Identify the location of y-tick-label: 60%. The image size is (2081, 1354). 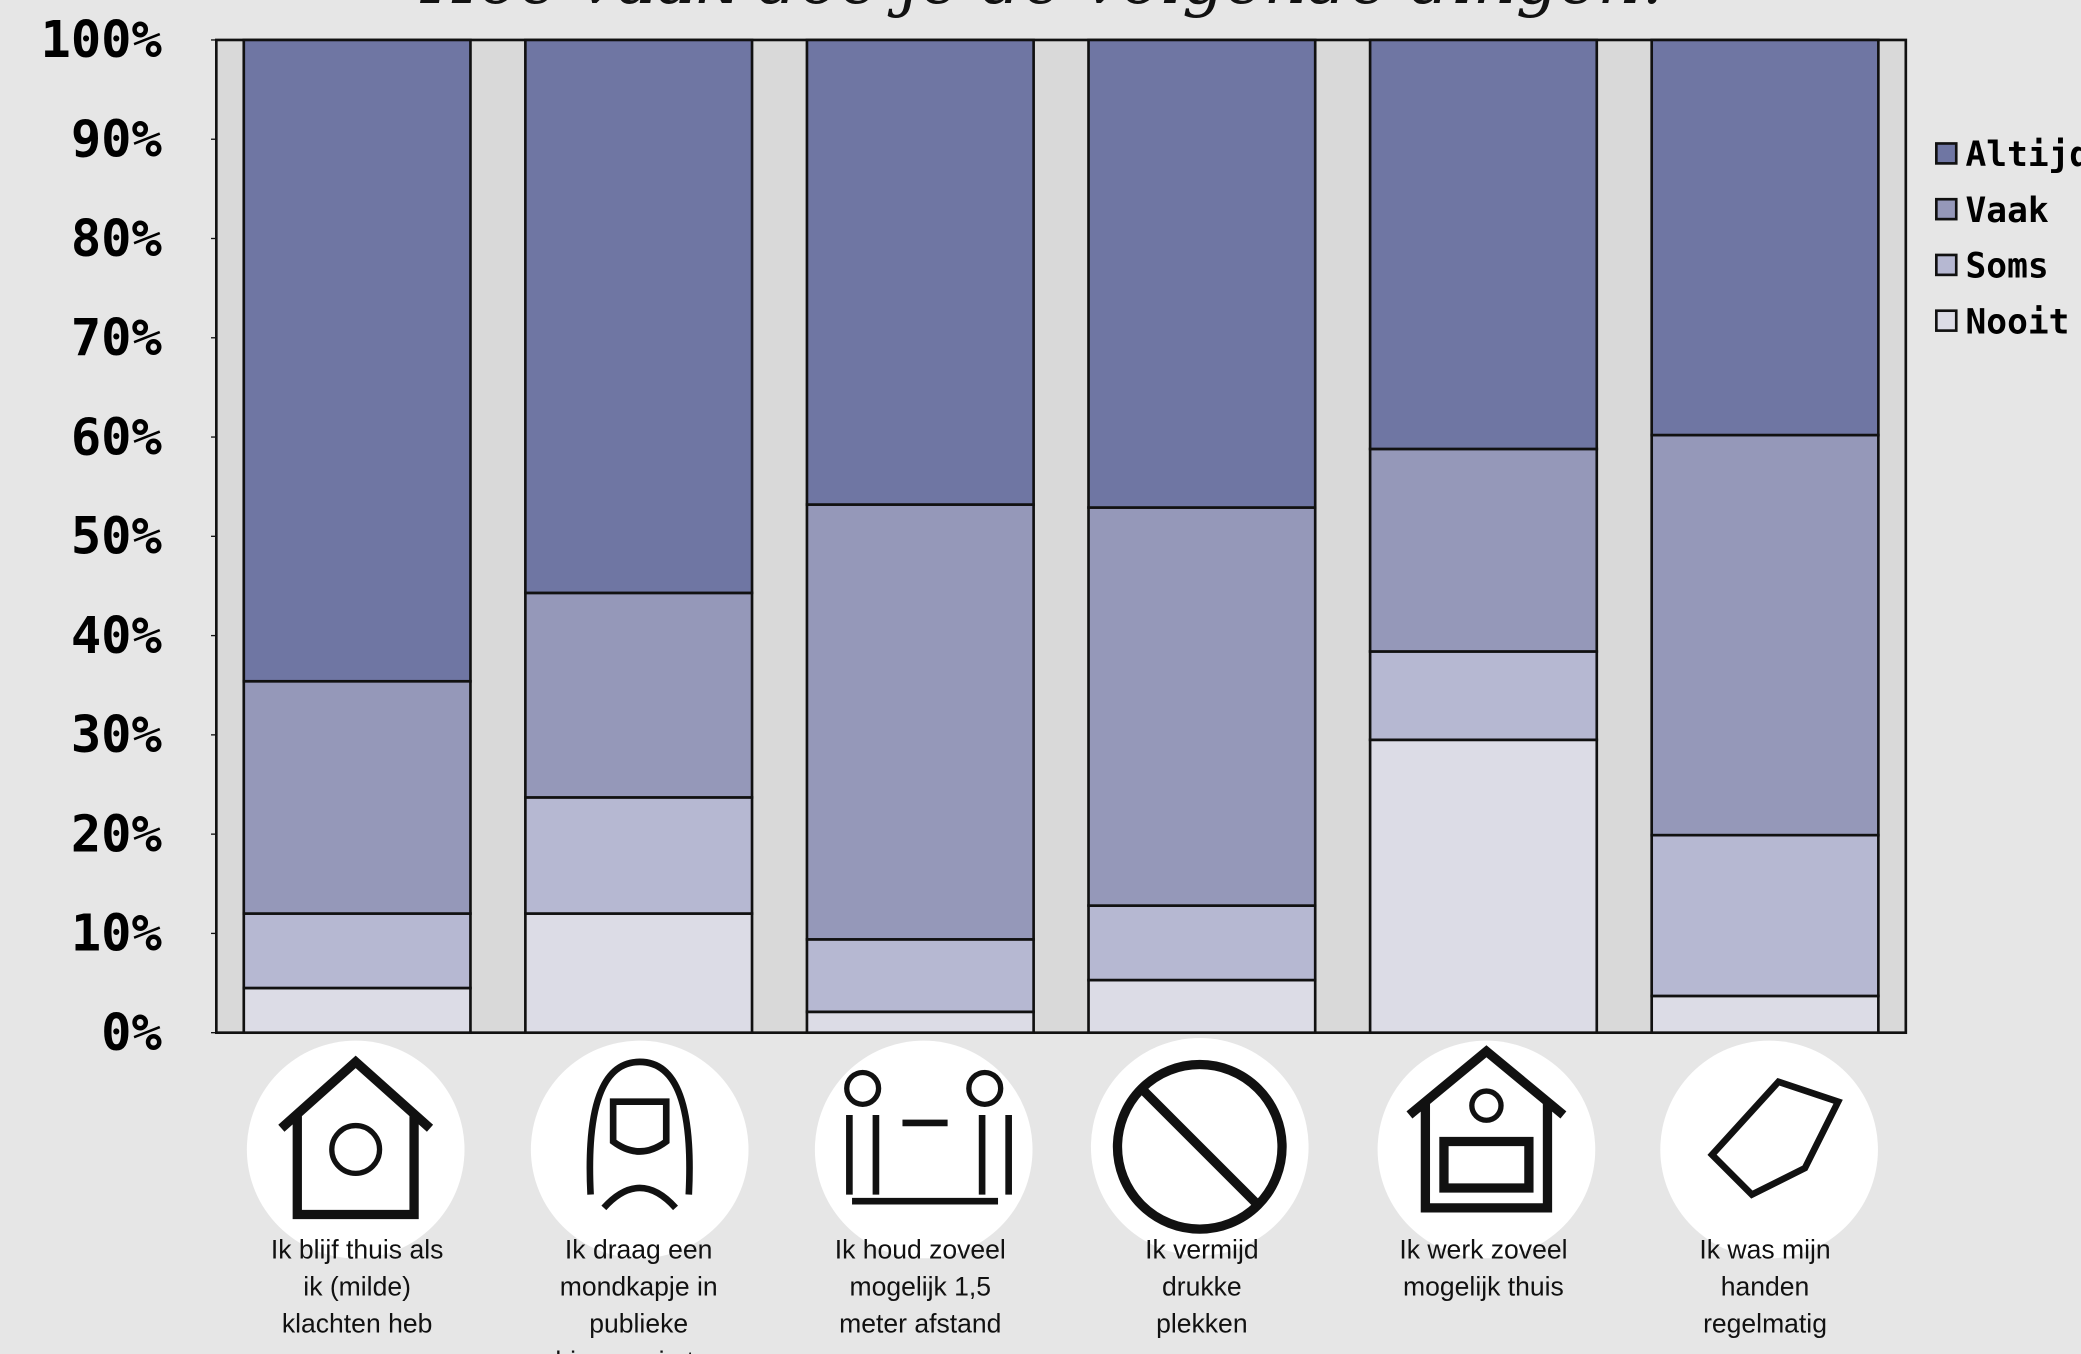
(117, 436).